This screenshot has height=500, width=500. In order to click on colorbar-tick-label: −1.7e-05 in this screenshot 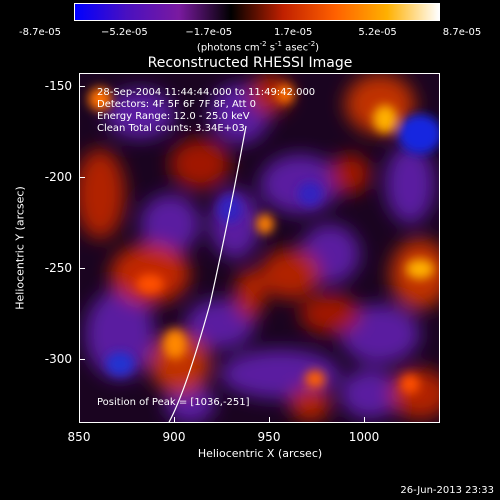, I will do `click(209, 32)`.